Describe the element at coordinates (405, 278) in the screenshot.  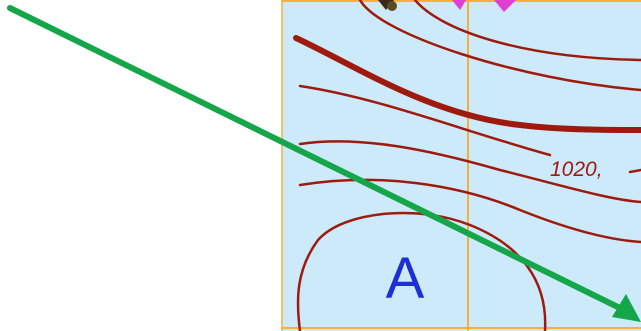
I see `anticyclone-letter: A` at that location.